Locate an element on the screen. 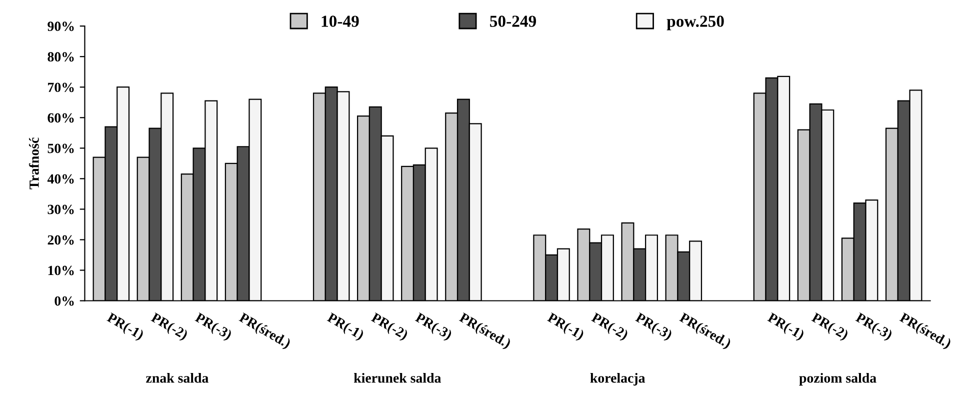 This screenshot has width=963, height=401. text: znak salda is located at coordinates (177, 377).